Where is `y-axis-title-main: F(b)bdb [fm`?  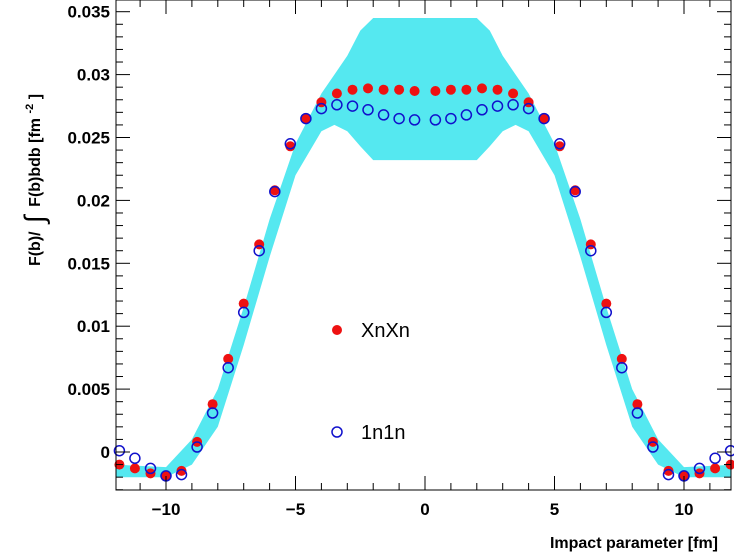
y-axis-title-main: F(b)bdb [fm is located at coordinates (35, 162).